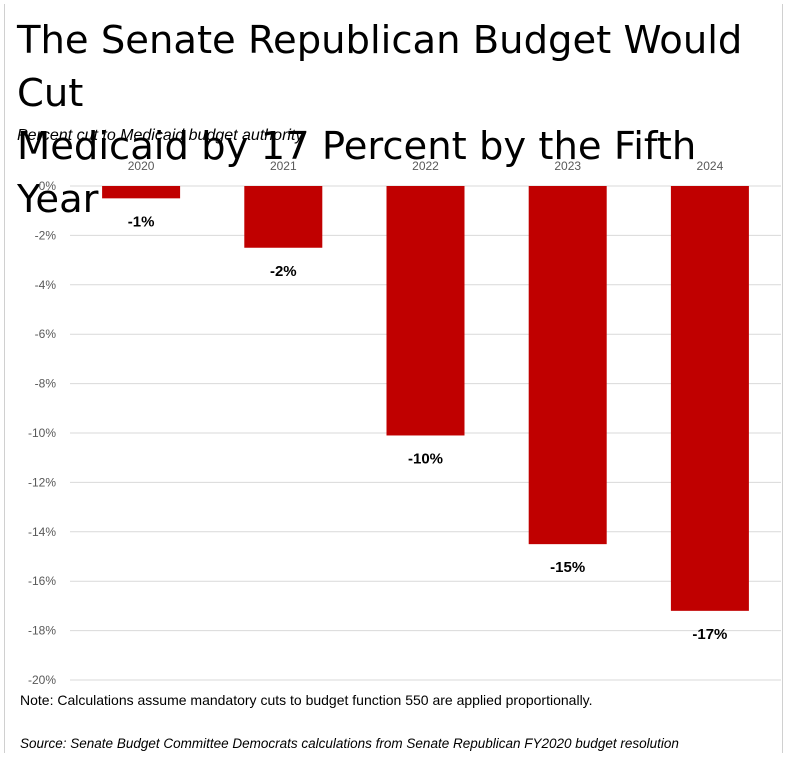 The width and height of the screenshot is (788, 758). I want to click on y-tick-label: -6%, so click(46, 334).